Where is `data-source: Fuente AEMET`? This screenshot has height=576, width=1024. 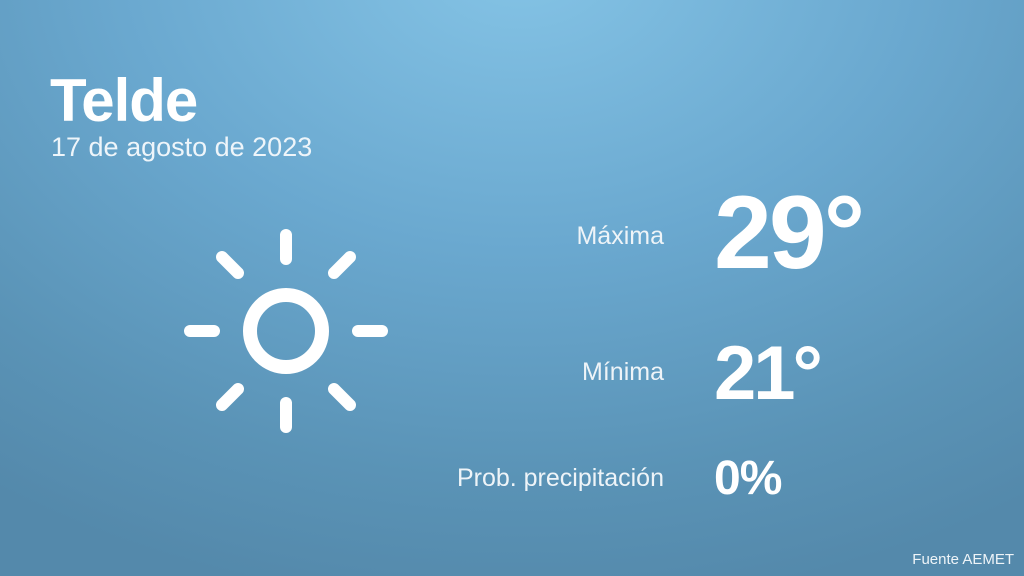 data-source: Fuente AEMET is located at coordinates (963, 559).